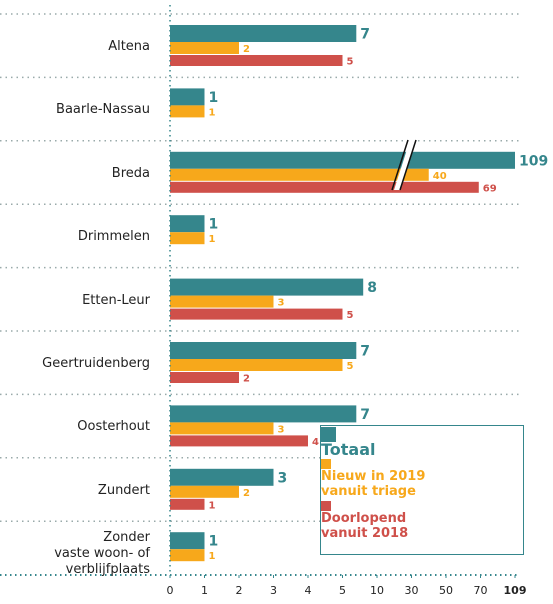 This screenshot has width=553, height=604. What do you see at coordinates (372, 288) in the screenshot?
I see `value-label: 8` at bounding box center [372, 288].